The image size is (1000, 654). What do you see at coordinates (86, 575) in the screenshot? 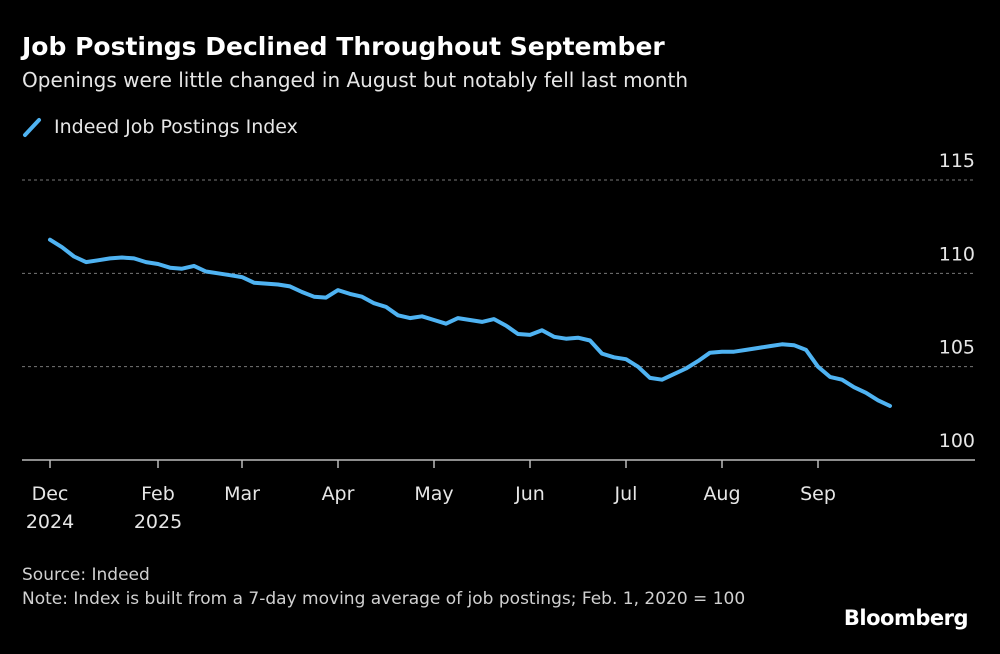
I see `source: Source: Indeed` at bounding box center [86, 575].